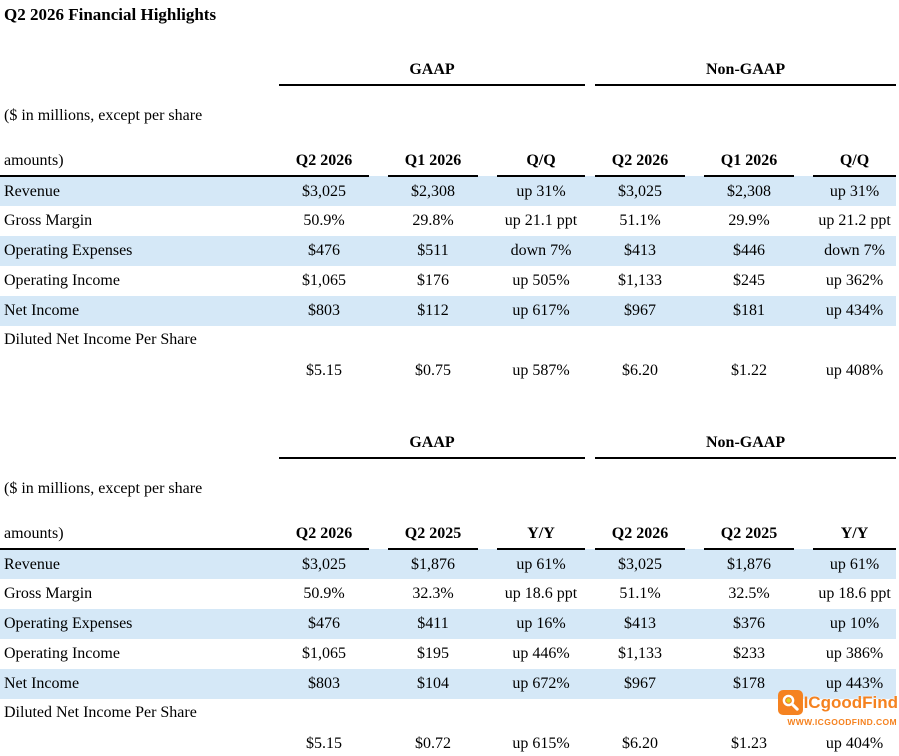 The height and width of the screenshot is (756, 899). I want to click on cell-value: $511, so click(433, 251).